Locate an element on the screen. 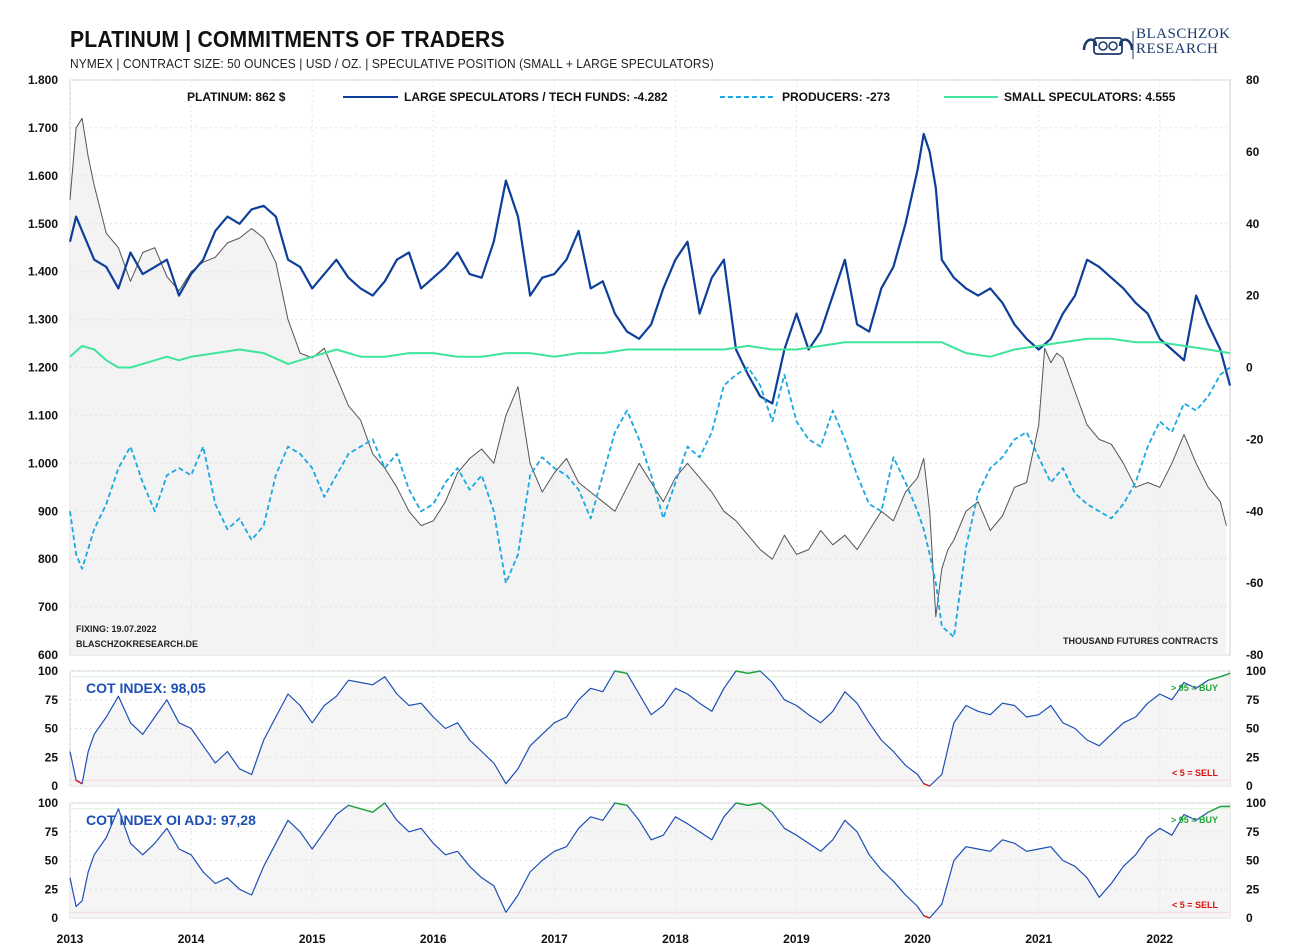 The height and width of the screenshot is (950, 1307). left-tick-label: 800 is located at coordinates (48, 559).